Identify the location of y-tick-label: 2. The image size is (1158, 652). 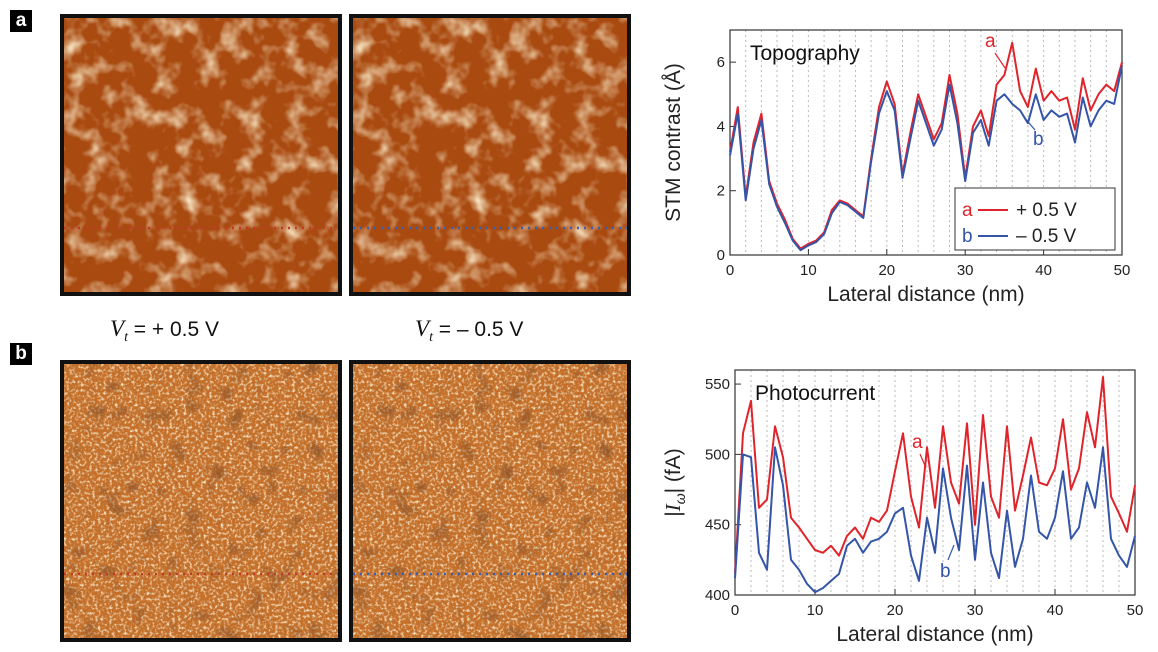
(721, 191).